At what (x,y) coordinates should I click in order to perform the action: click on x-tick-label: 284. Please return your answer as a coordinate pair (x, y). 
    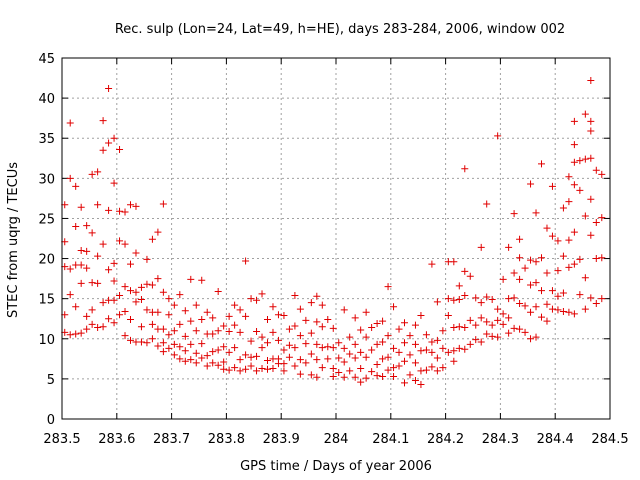
    Looking at the image, I should click on (336, 439).